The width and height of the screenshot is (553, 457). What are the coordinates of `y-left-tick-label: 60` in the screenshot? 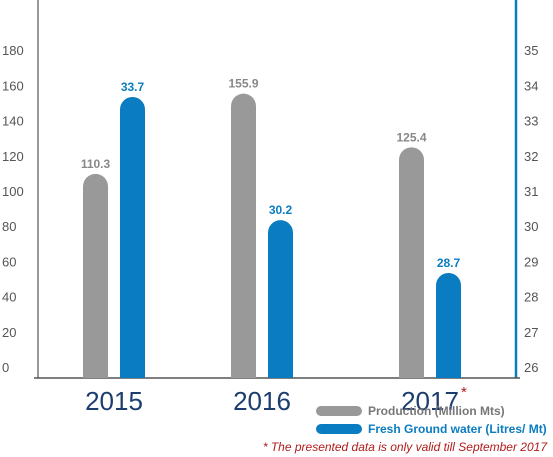 It's located at (9, 261).